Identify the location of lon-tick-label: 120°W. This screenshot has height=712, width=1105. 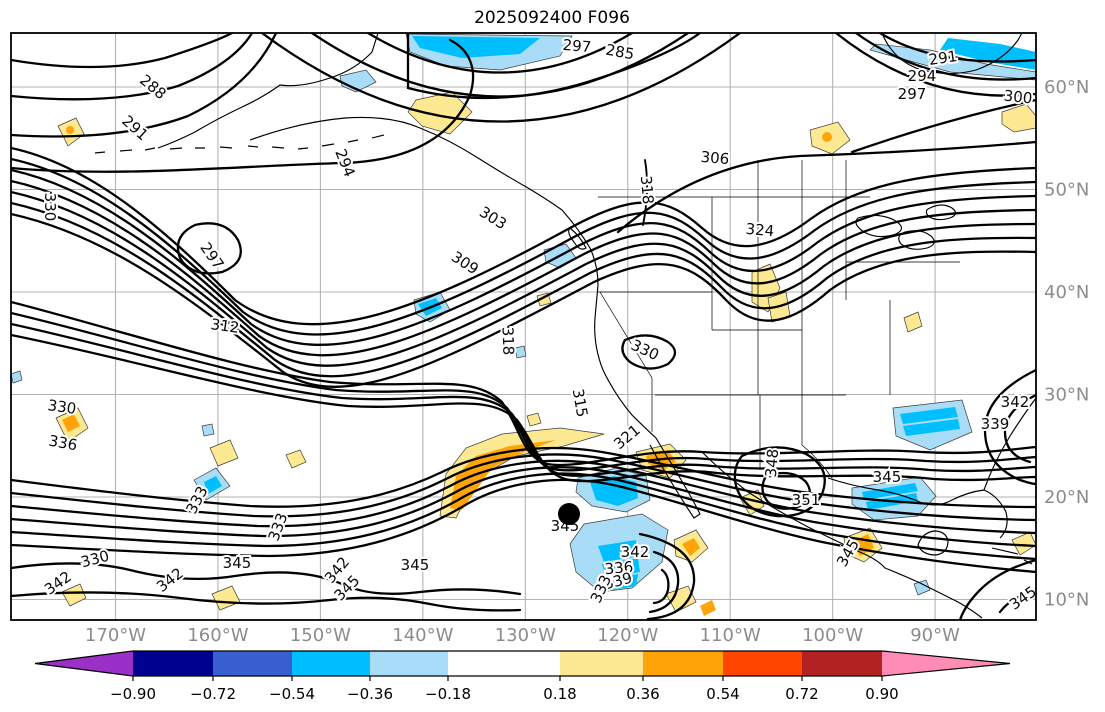
(627, 635).